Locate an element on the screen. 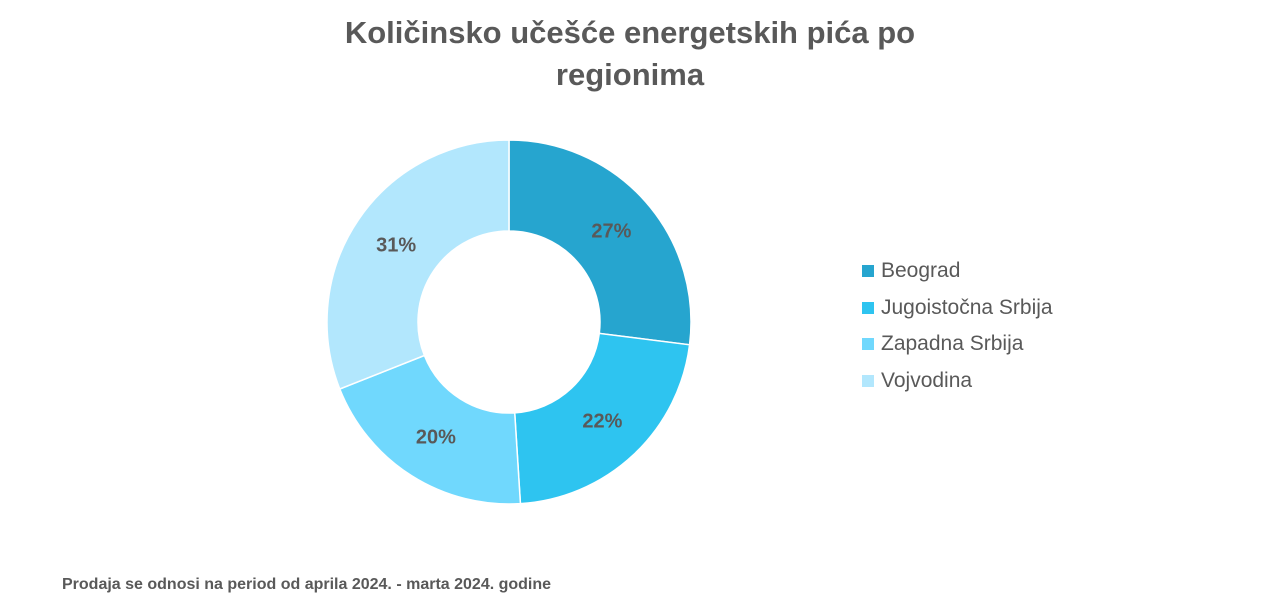 Image resolution: width=1280 pixels, height=612 pixels. slice-jugoistocna-srbija is located at coordinates (602, 418).